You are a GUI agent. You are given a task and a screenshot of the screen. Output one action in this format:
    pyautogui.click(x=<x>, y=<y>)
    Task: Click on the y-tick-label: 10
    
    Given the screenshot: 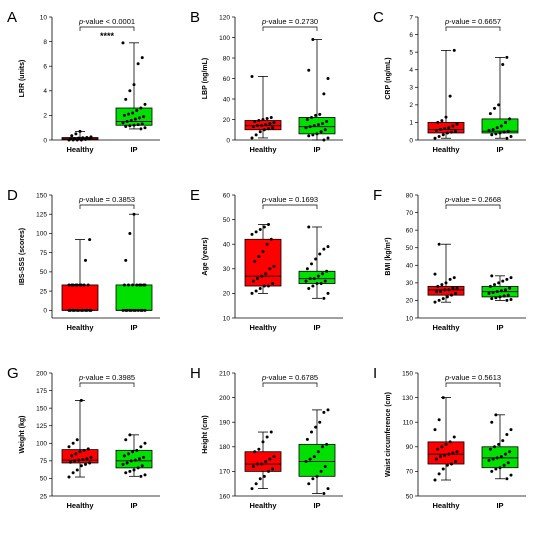 What is the action you would take?
    pyautogui.click(x=227, y=318)
    